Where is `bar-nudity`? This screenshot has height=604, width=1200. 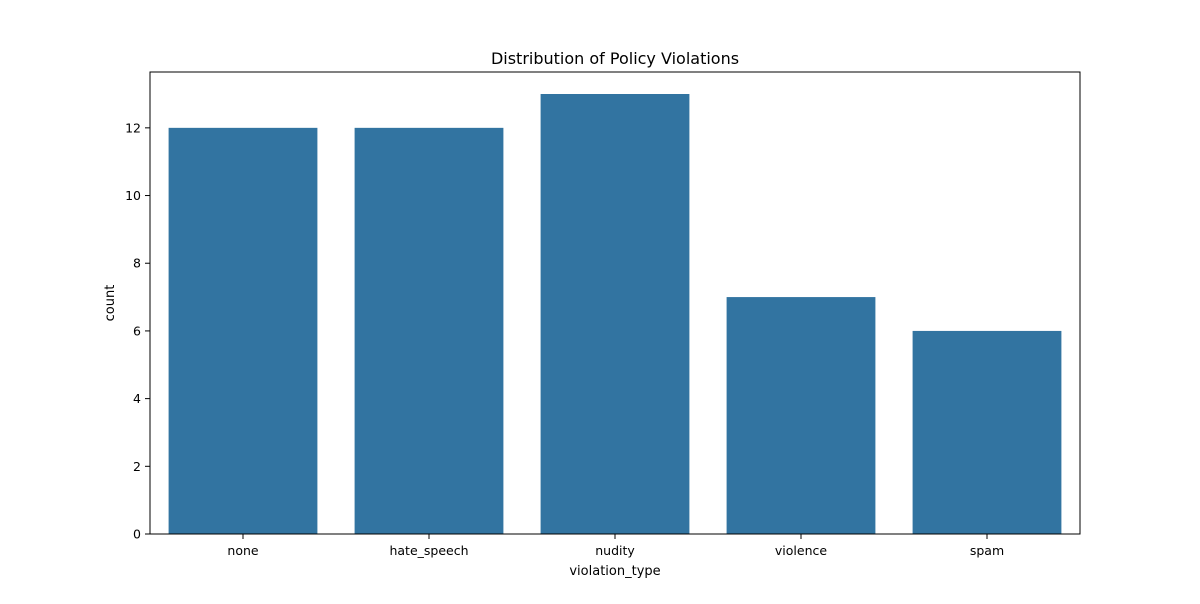 bar-nudity is located at coordinates (615, 314).